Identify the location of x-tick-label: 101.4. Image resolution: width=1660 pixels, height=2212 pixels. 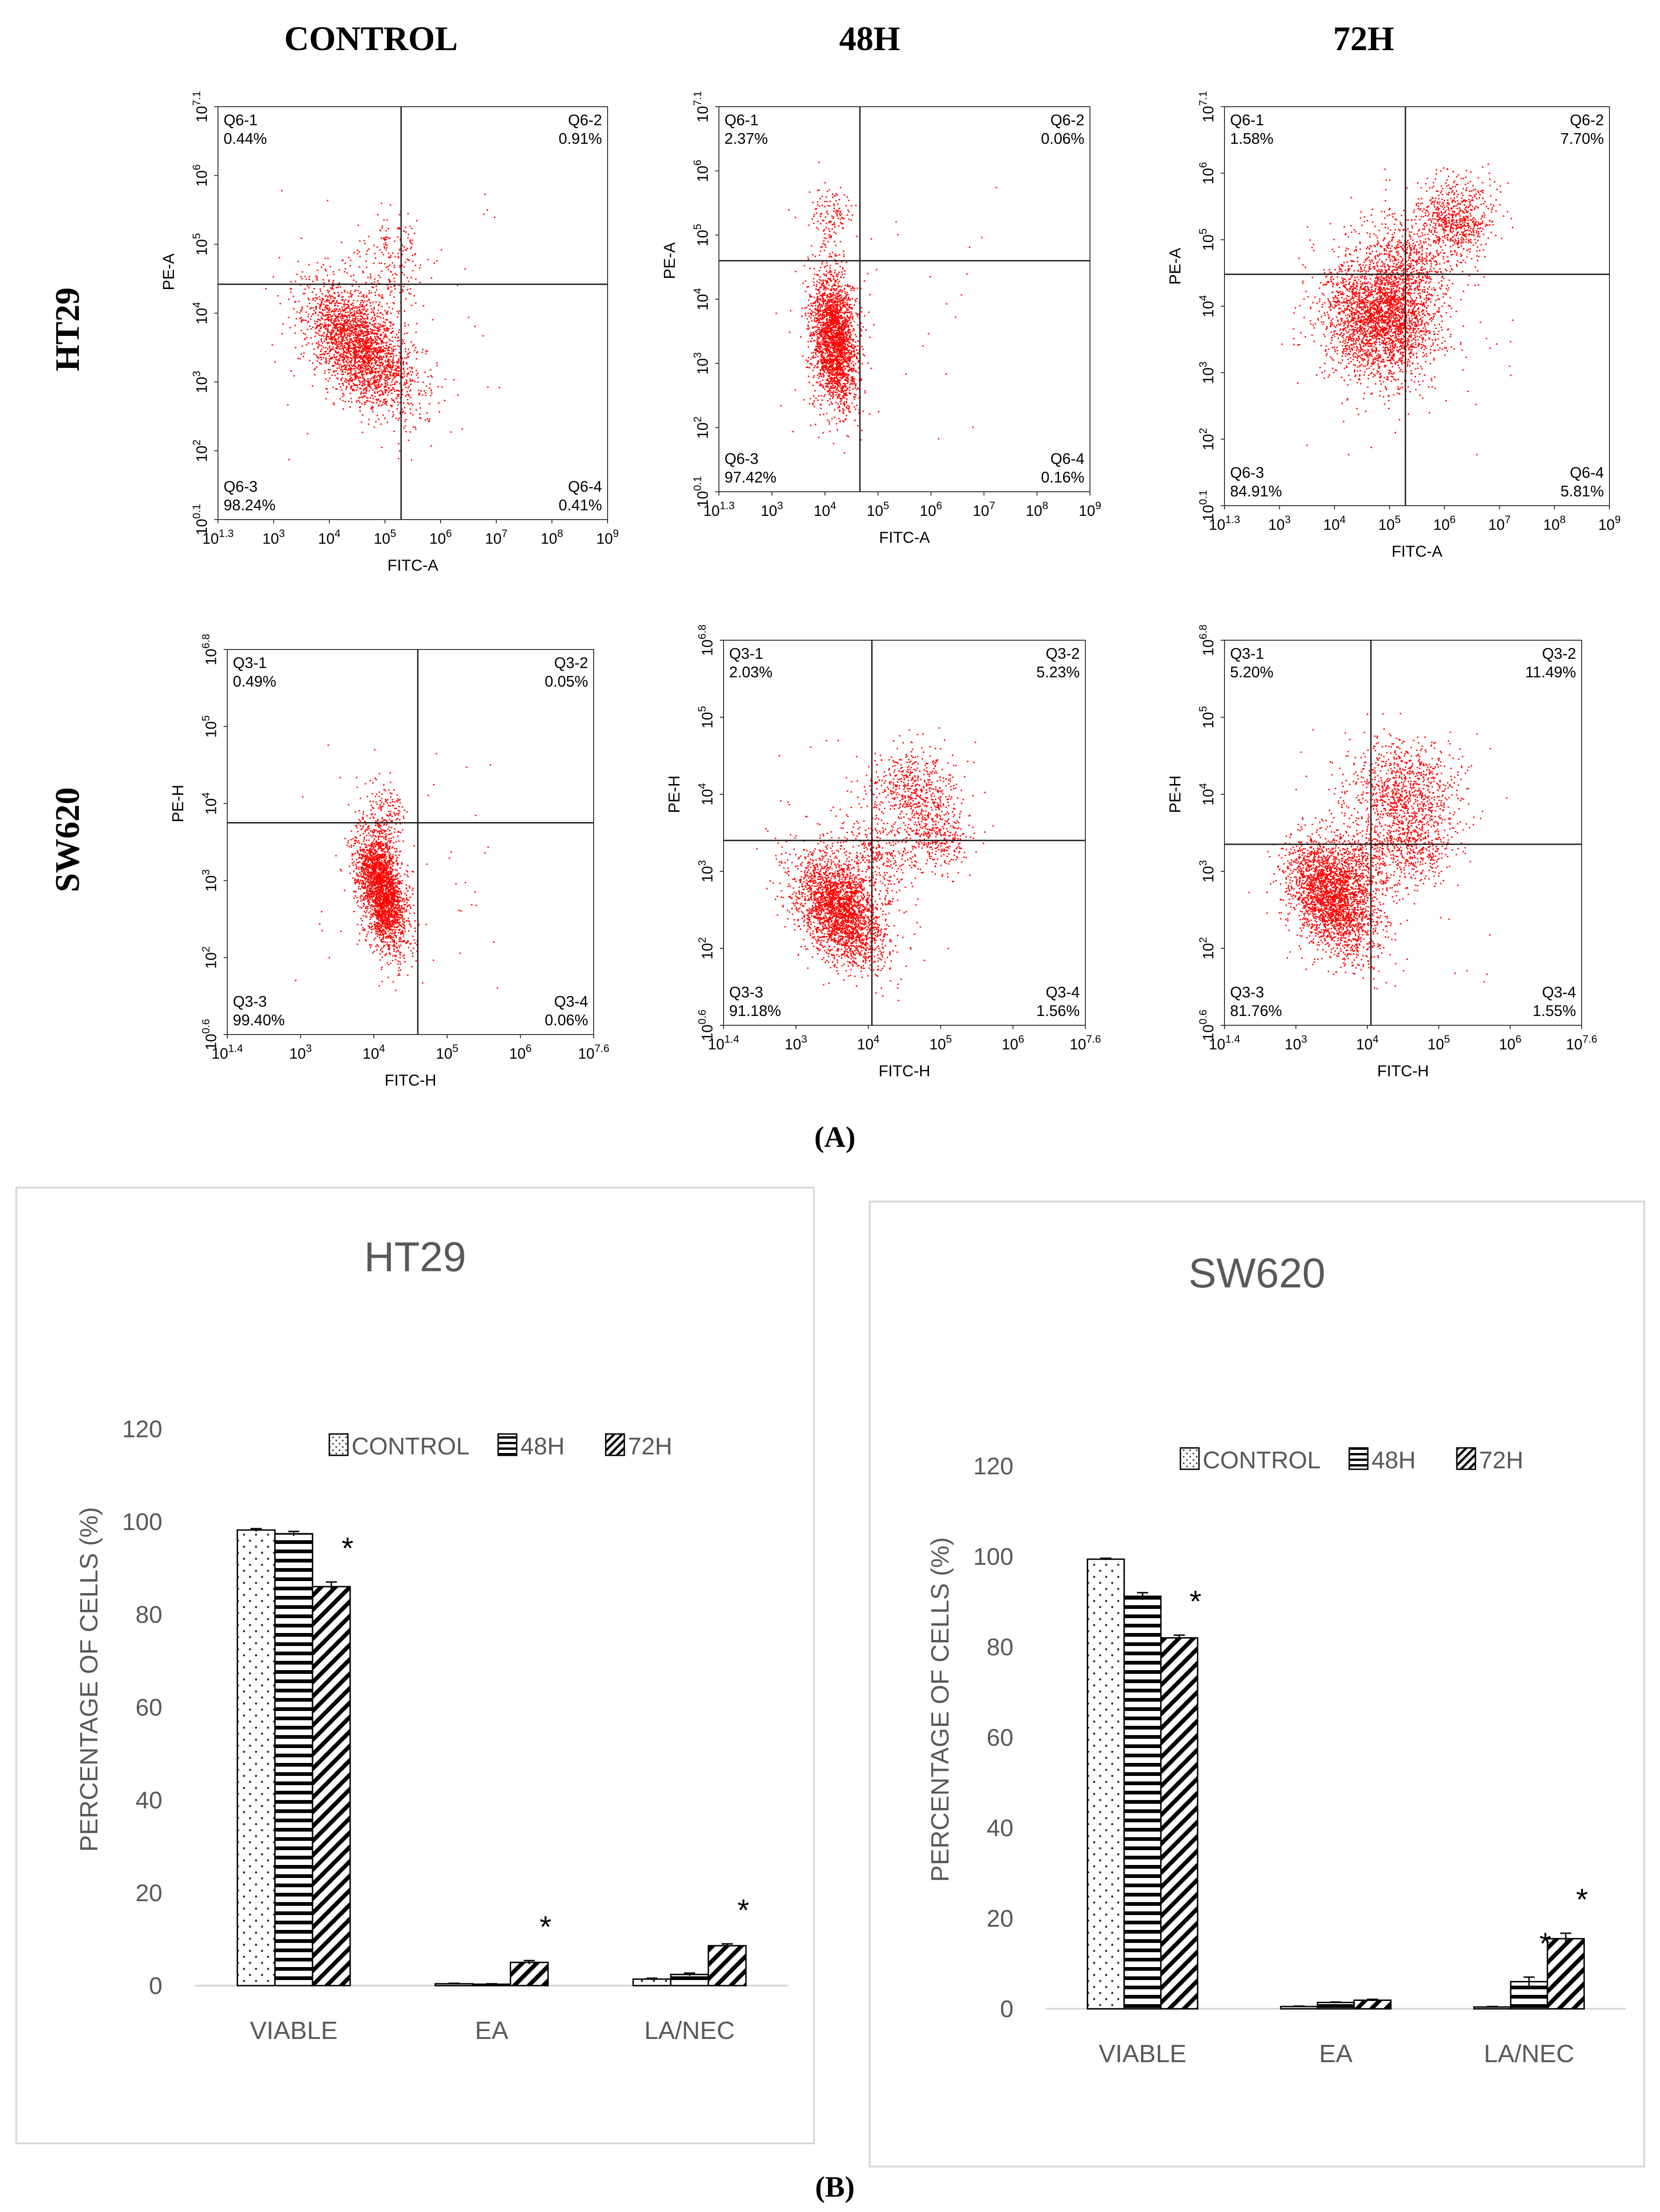
(1224, 1043).